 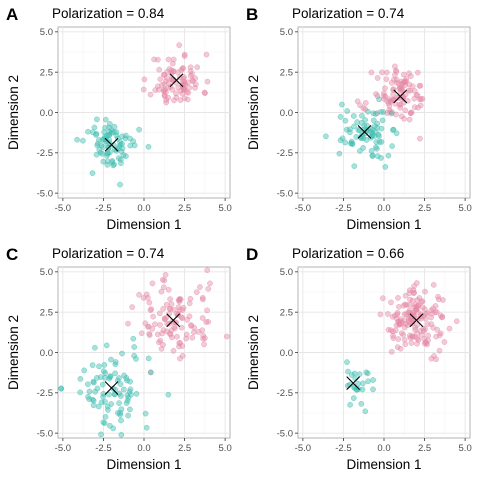 I want to click on y-tick-label: 2.5, so click(x=46, y=312).